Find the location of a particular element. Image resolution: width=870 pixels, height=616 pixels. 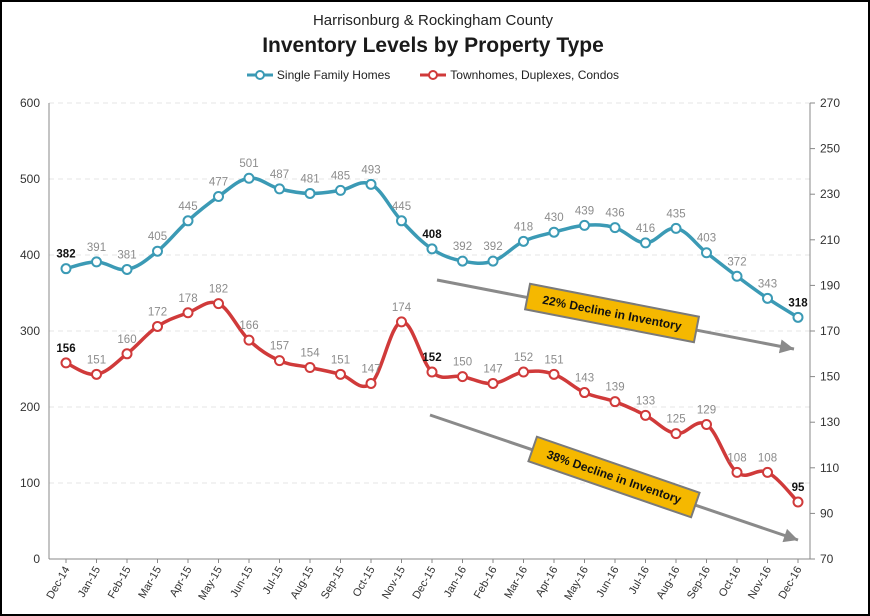

data-label-single-family: 481 is located at coordinates (309, 179).